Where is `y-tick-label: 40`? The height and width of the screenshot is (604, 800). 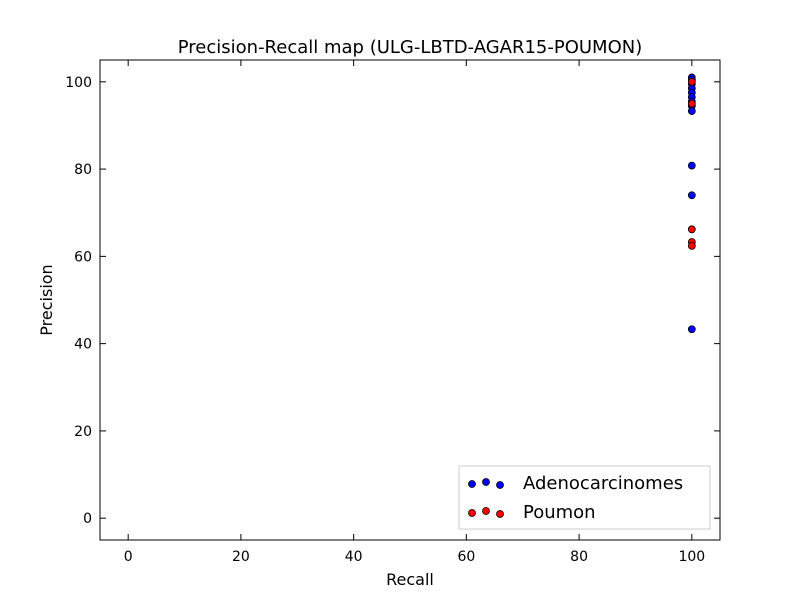
y-tick-label: 40 is located at coordinates (83, 345).